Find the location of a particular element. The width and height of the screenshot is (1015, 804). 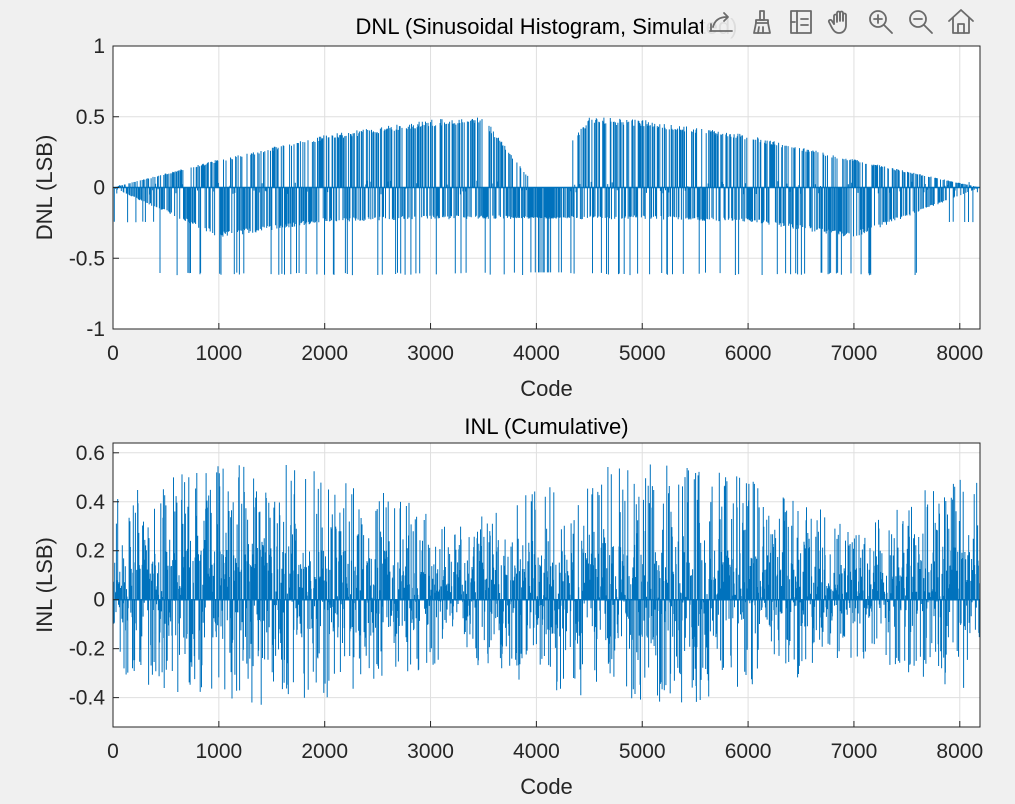

dnl-xlabel: Code is located at coordinates (546, 388).